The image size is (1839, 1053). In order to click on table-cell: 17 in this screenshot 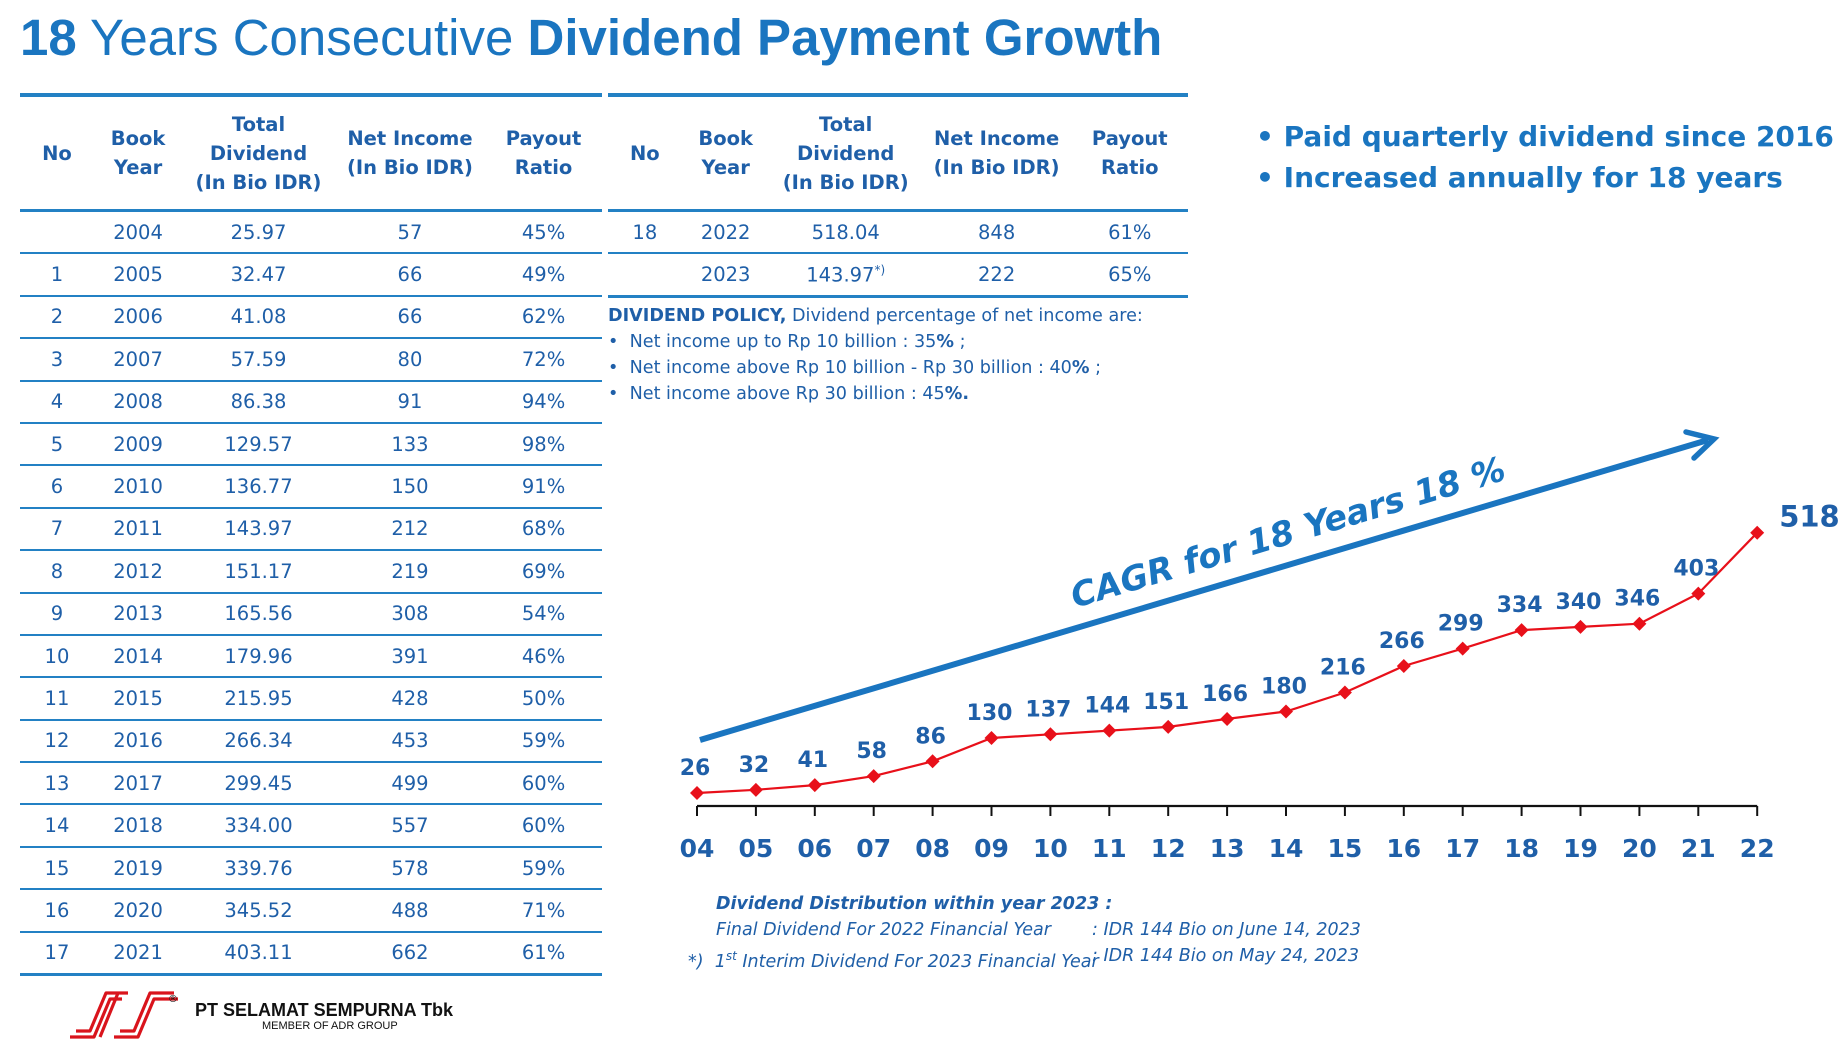, I will do `click(57, 954)`.